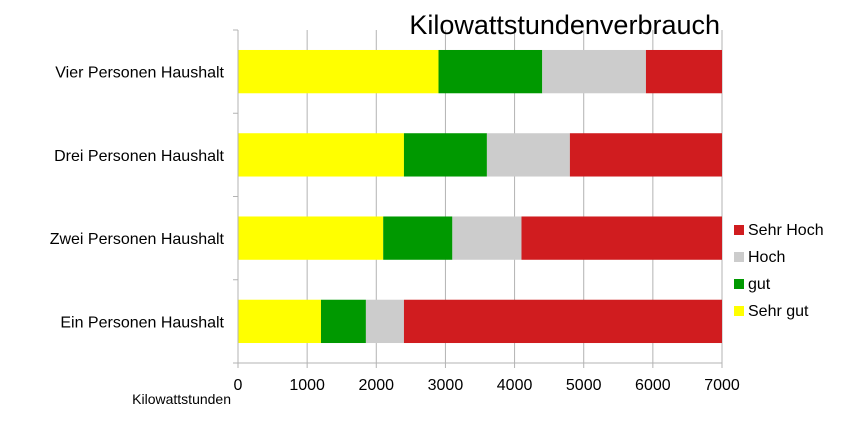  I want to click on x-tick-label: 4000, so click(515, 385).